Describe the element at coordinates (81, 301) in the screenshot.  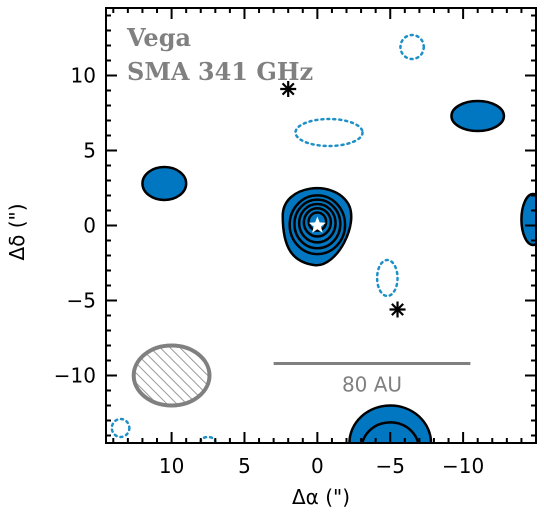
I see `y-tick-label: −5` at that location.